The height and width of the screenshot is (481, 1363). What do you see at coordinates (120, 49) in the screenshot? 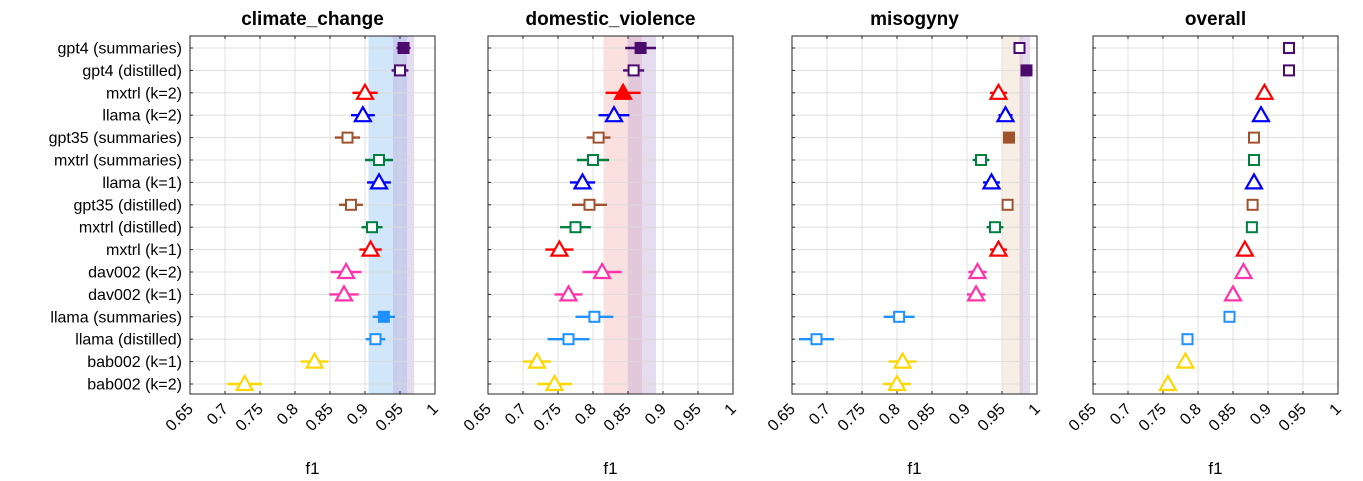
I see `y-label-gpt4-summaries: gpt4 (summaries)` at bounding box center [120, 49].